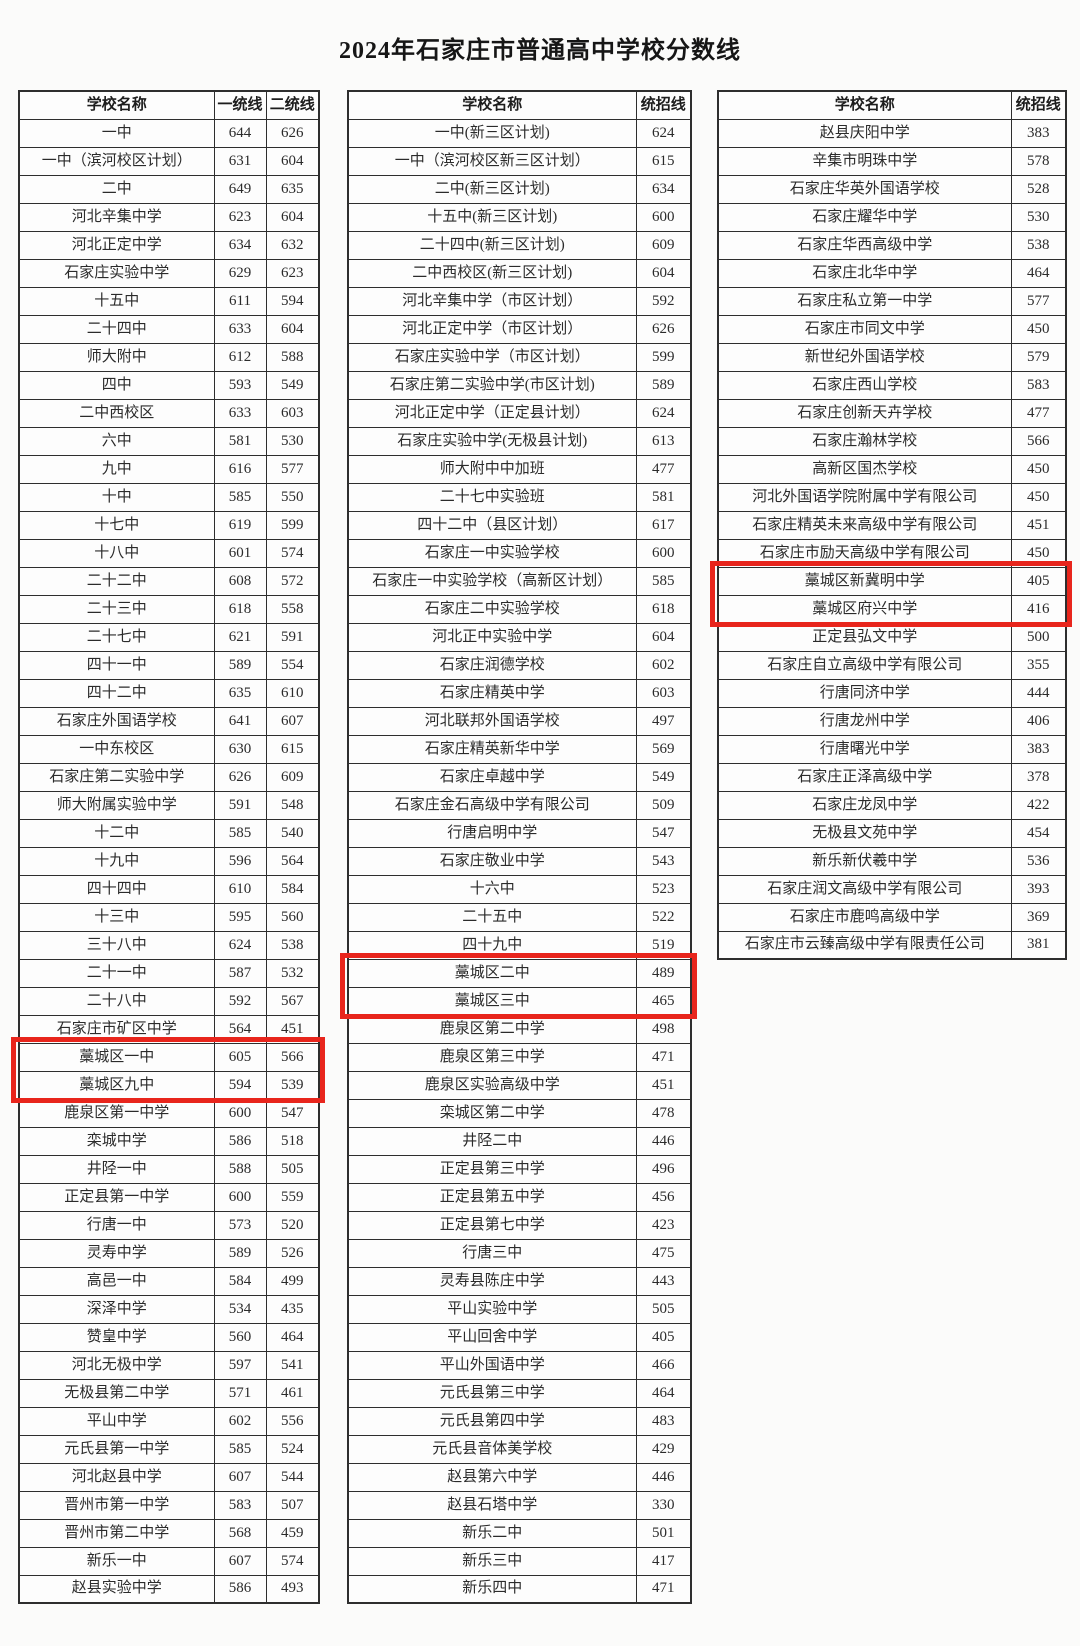 The width and height of the screenshot is (1080, 1646). What do you see at coordinates (663, 1197) in the screenshot?
I see `score-cell: 456` at bounding box center [663, 1197].